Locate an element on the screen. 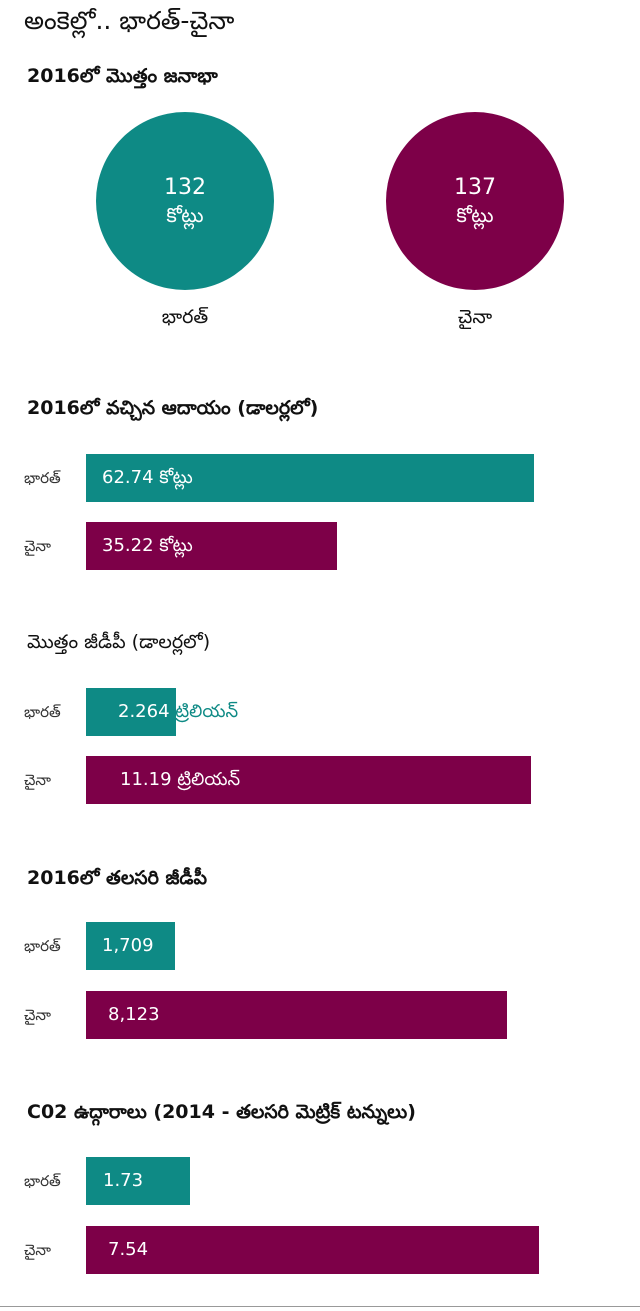 This screenshot has height=1311, width=640. china-population-circle: 137 కోట్లు is located at coordinates (475, 201).